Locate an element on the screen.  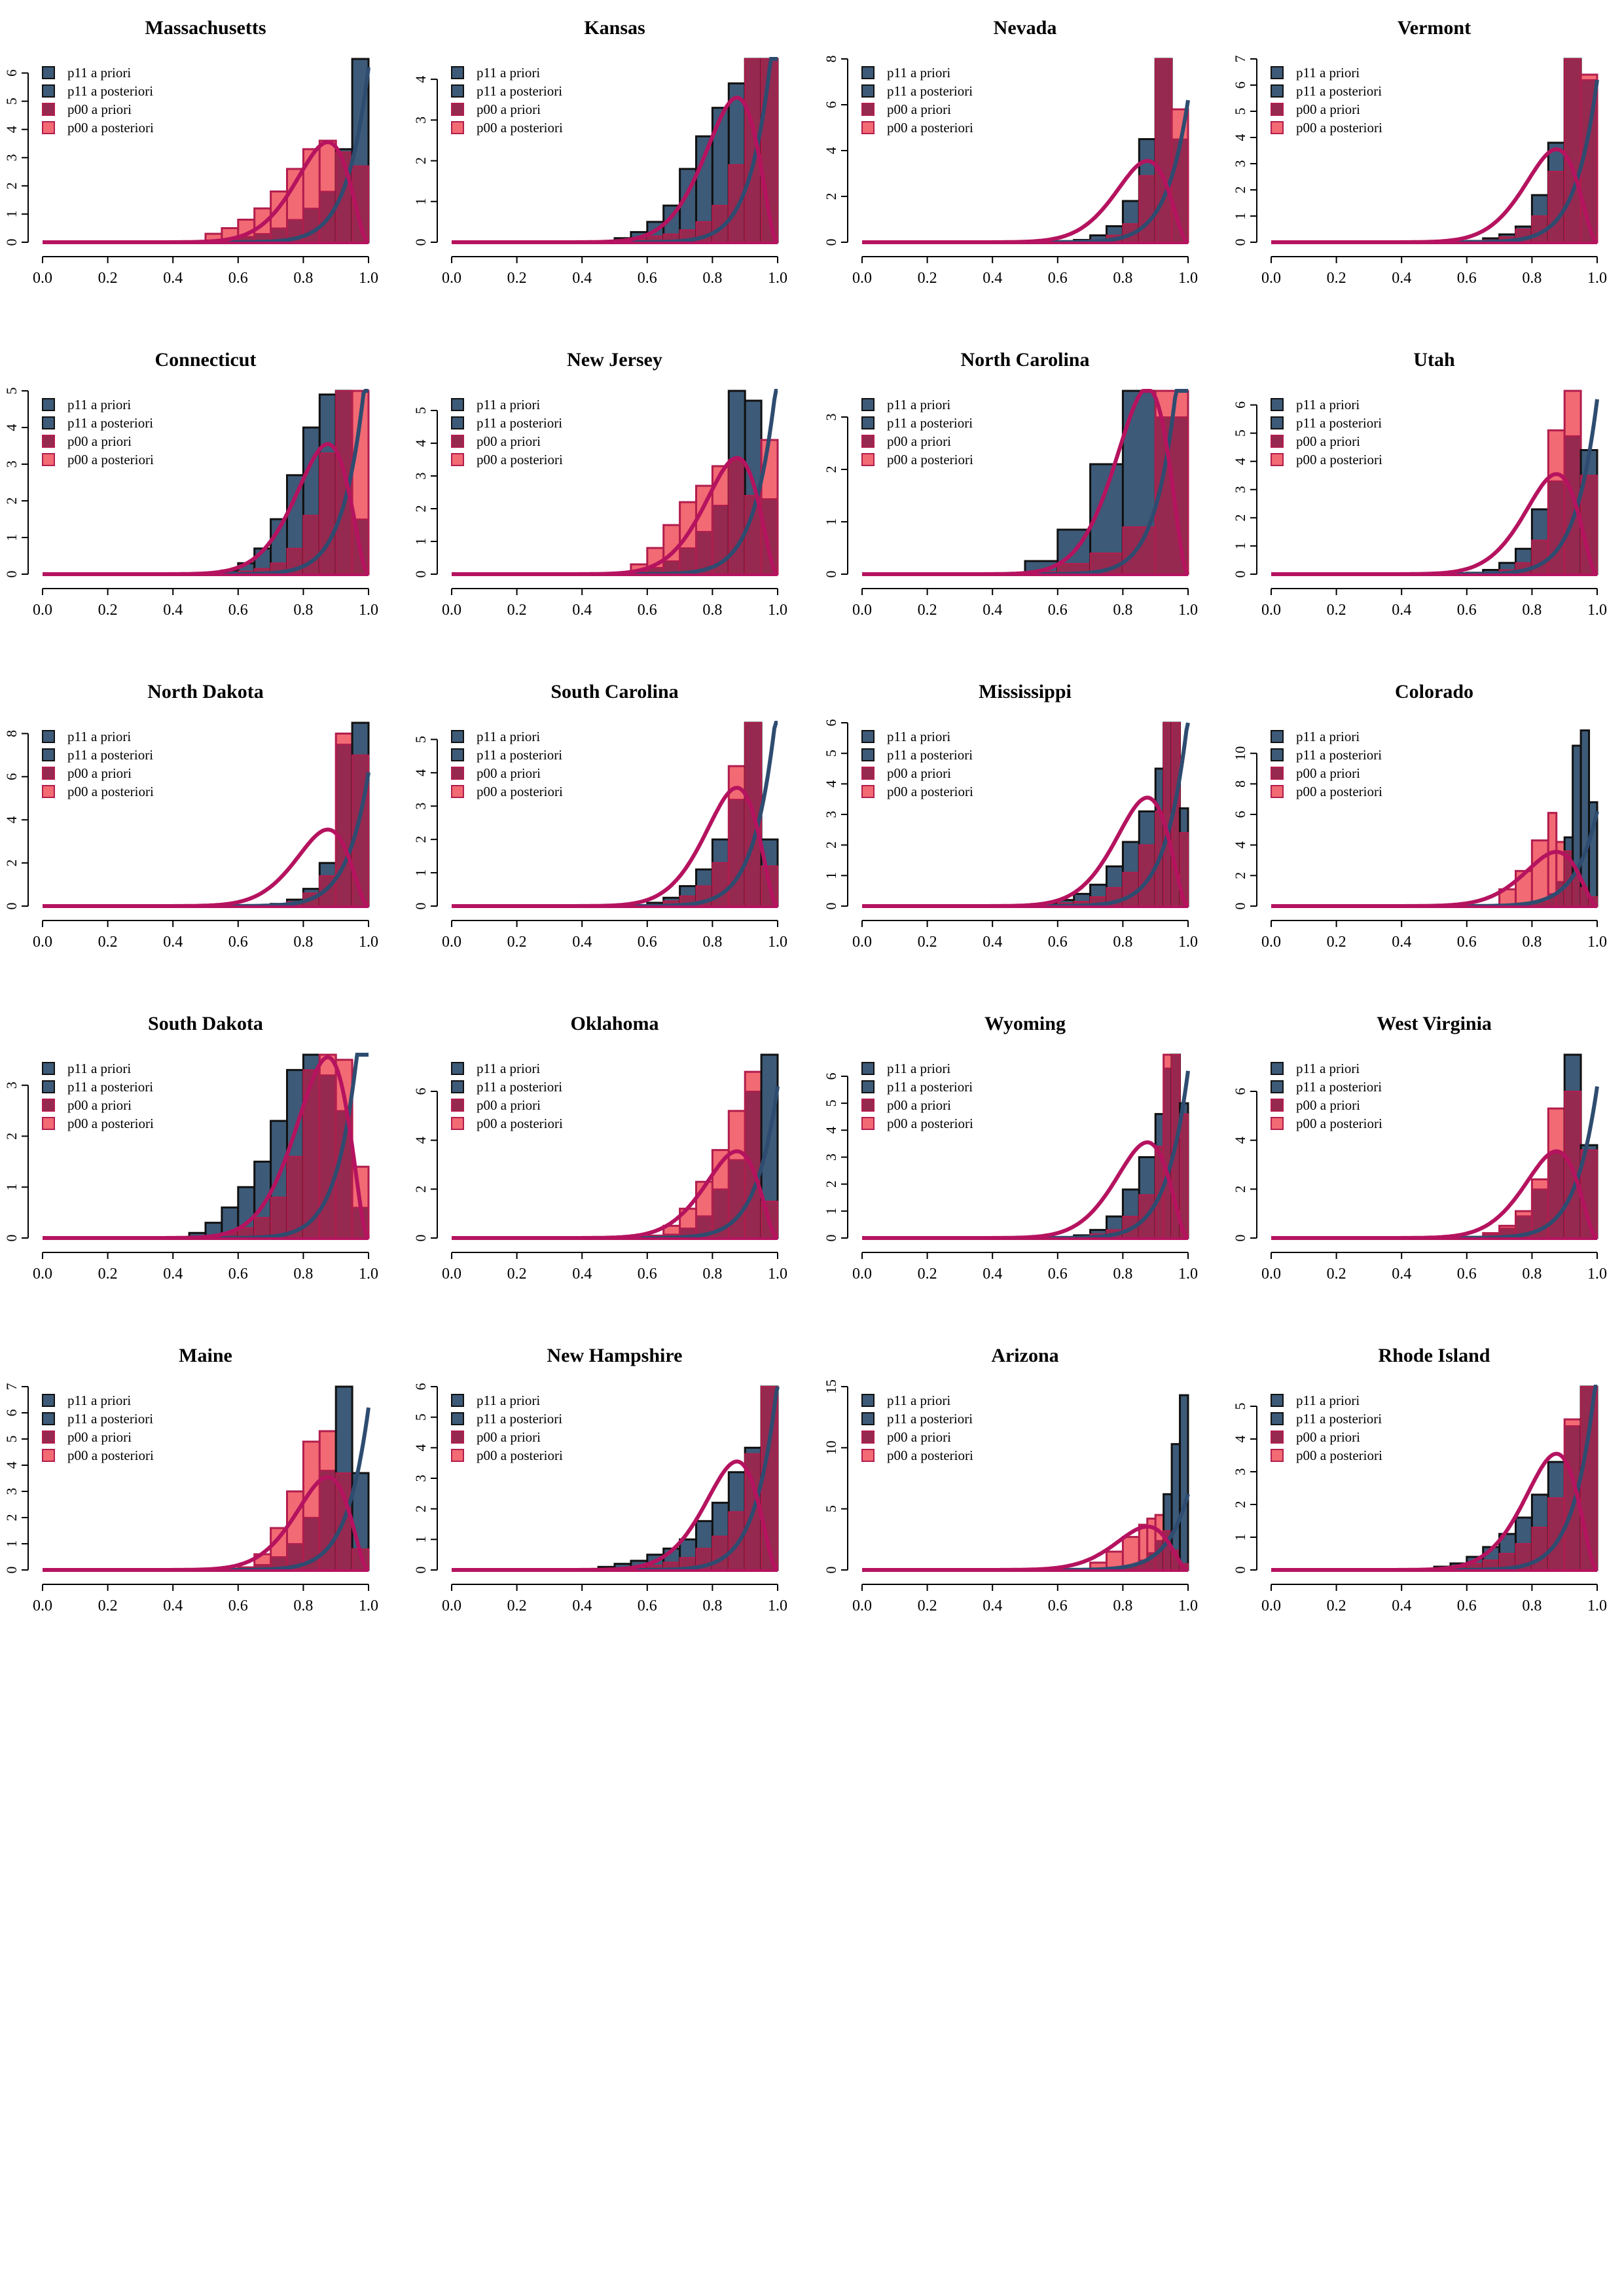
panel-title: Maine is located at coordinates (205, 1355).